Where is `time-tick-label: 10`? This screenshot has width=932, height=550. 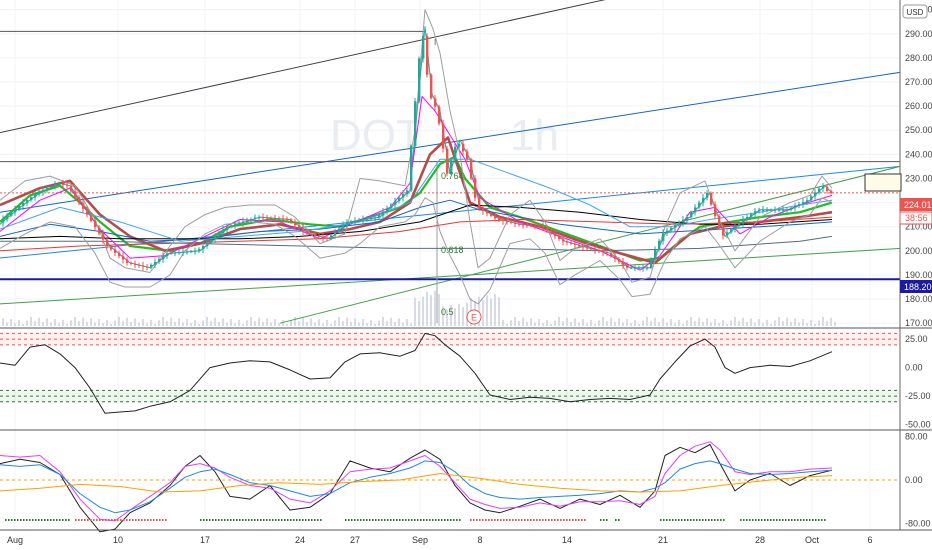
time-tick-label: 10 is located at coordinates (118, 540).